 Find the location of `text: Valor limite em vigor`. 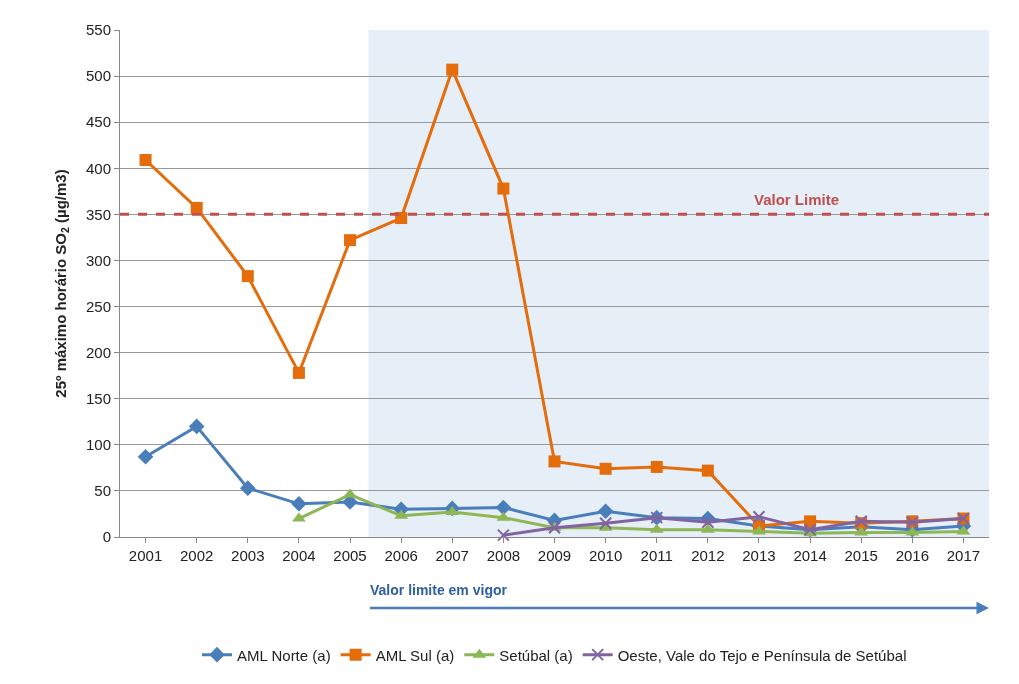

text: Valor limite em vigor is located at coordinates (439, 590).